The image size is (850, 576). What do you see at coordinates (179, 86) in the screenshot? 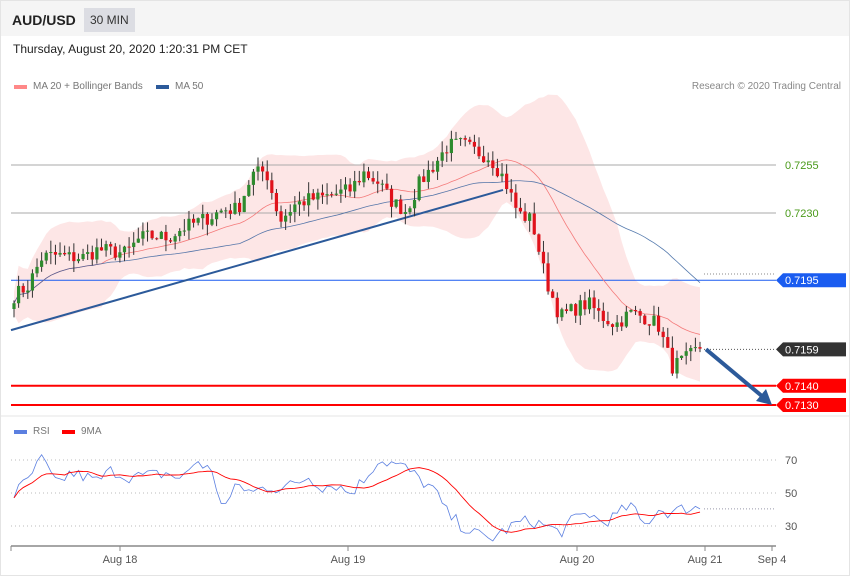
I see `legend-ma50: MA 50` at bounding box center [179, 86].